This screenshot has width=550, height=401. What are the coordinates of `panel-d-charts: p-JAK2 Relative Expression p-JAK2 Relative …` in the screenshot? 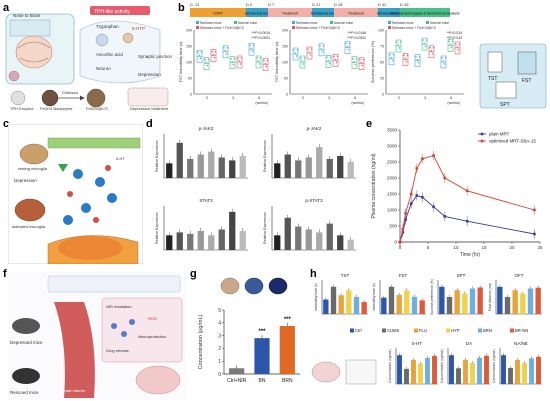 It's located at (255, 188).